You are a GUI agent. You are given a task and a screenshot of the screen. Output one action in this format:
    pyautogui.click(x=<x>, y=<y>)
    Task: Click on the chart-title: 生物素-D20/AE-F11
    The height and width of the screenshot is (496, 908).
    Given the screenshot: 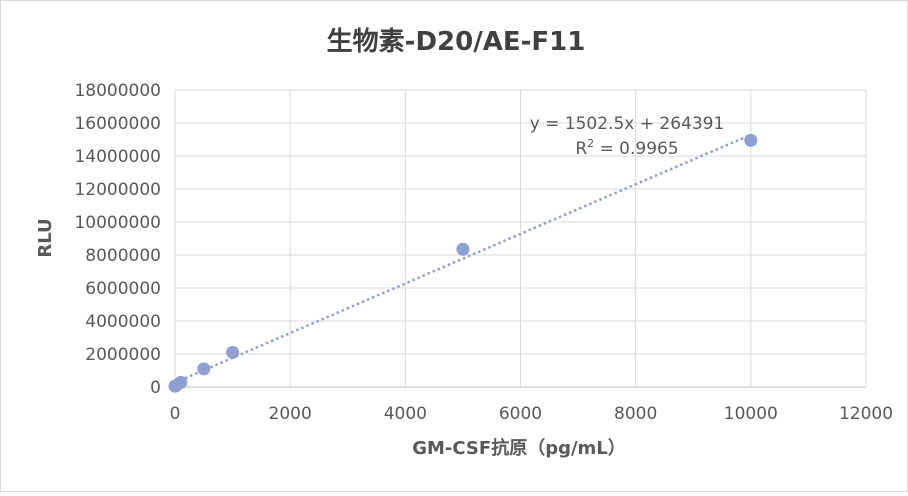 What is the action you would take?
    pyautogui.click(x=456, y=42)
    